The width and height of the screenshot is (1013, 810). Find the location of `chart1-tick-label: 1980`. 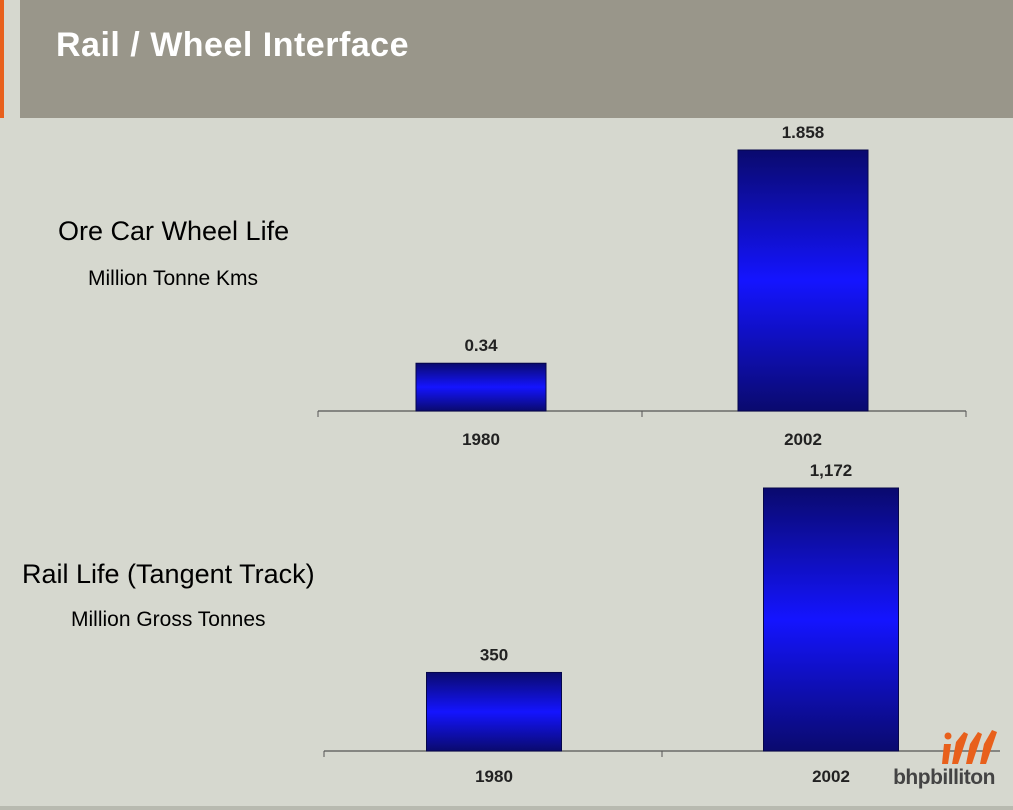

chart1-tick-label: 1980 is located at coordinates (481, 439).